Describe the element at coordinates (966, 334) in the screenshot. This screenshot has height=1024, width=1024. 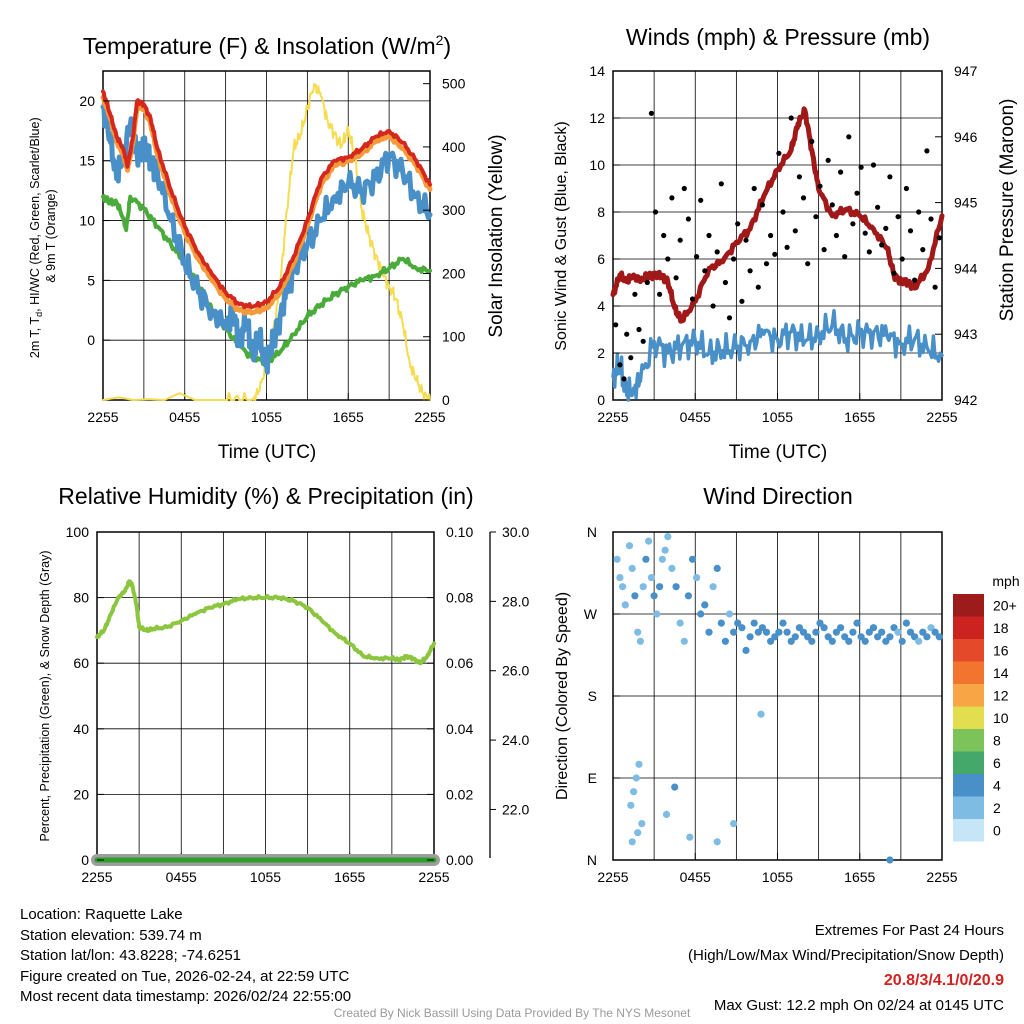
I see `pressure-y2-tick-label: 943` at that location.